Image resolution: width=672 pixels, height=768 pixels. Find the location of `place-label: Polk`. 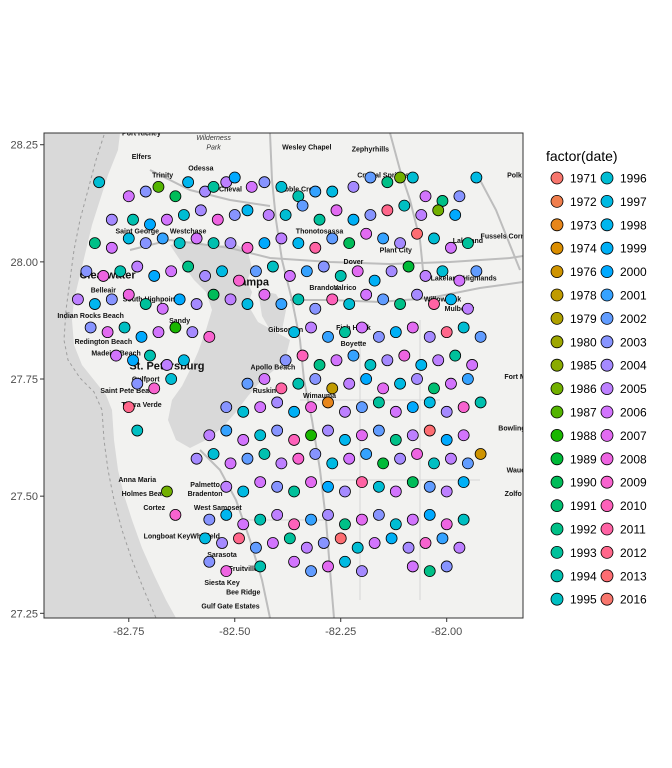

place-label: Polk is located at coordinates (514, 176).